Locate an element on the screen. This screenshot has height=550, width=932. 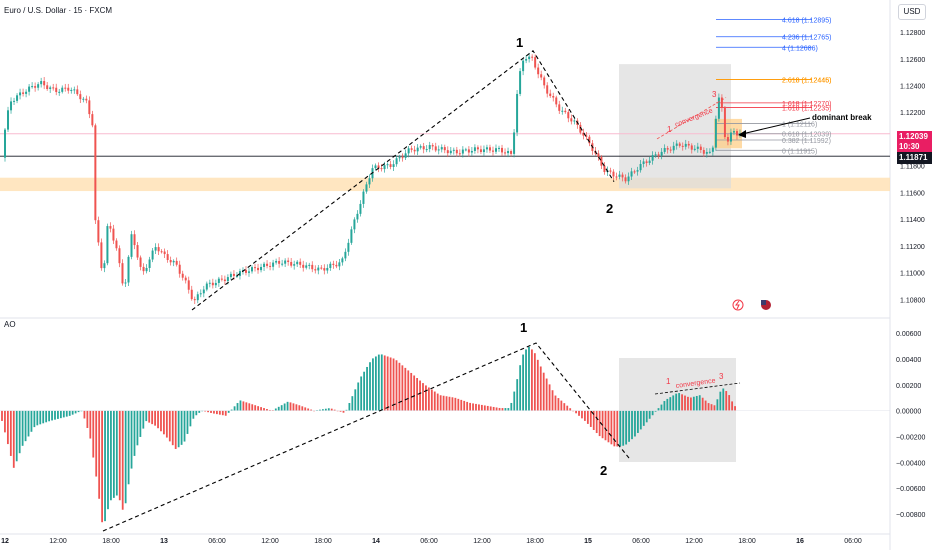
marked-price-tag: 1.11871 is located at coordinates (914, 158).